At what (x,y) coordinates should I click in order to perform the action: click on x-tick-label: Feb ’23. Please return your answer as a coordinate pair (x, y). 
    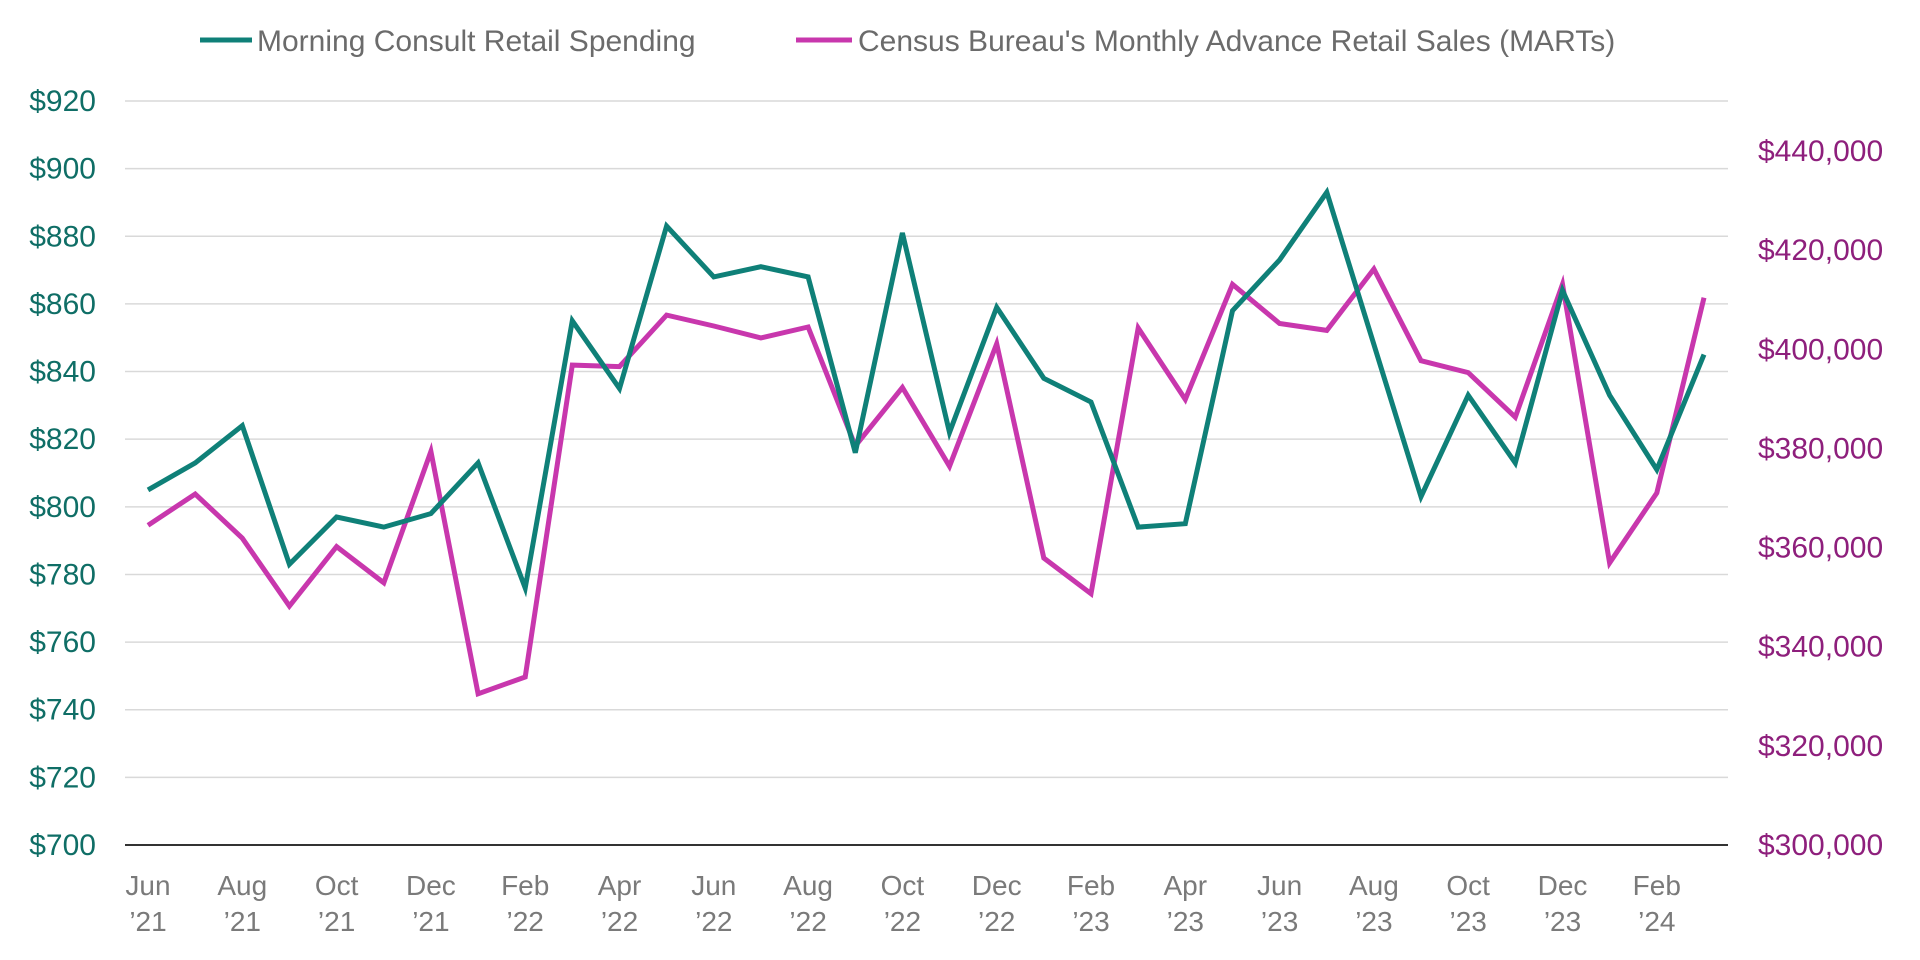
    Looking at the image, I should click on (1091, 903).